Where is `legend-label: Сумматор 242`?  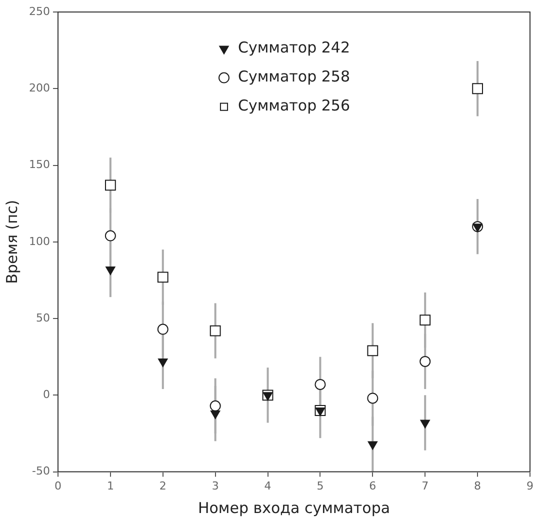
legend-label: Сумматор 242 is located at coordinates (294, 47).